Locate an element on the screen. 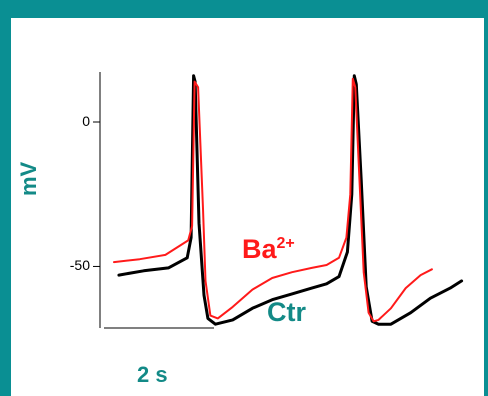 The image size is (488, 396). y-tick-label-minus-50: -50 is located at coordinates (79, 265).